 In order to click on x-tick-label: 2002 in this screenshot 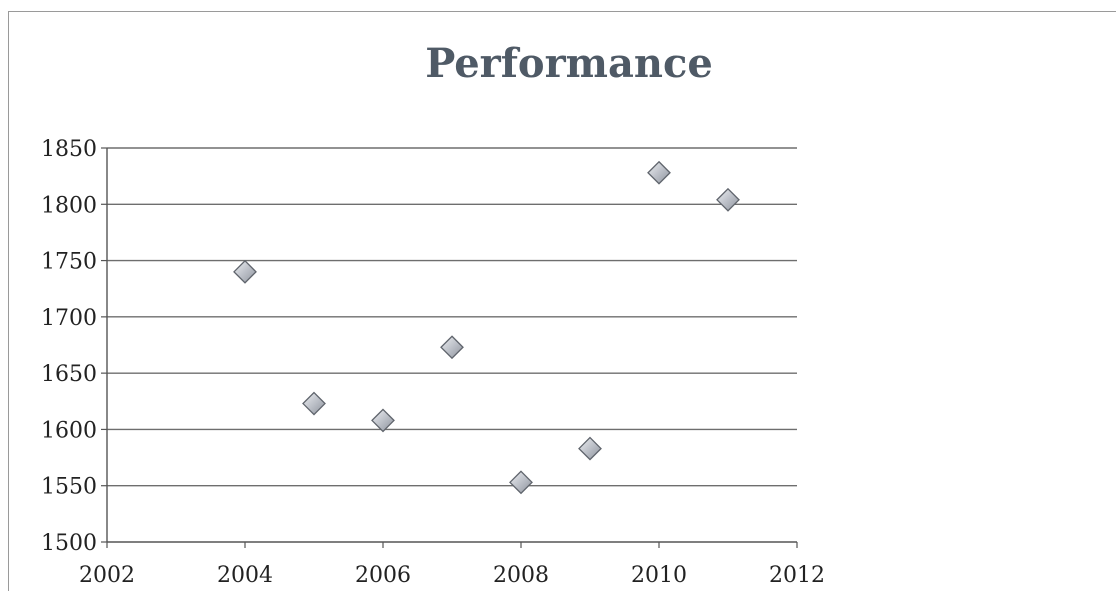, I will do `click(107, 575)`.